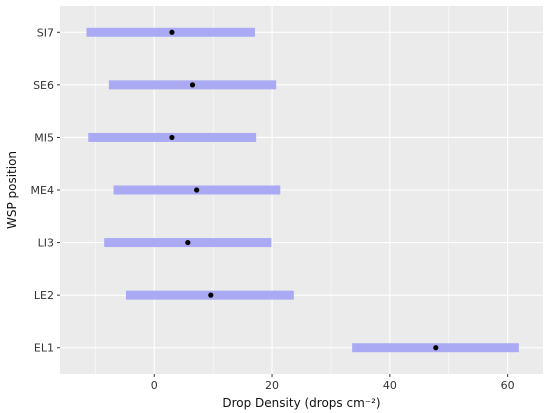 This screenshot has height=413, width=550. I want to click on y-tick-label-LE2: LE2, so click(44, 295).